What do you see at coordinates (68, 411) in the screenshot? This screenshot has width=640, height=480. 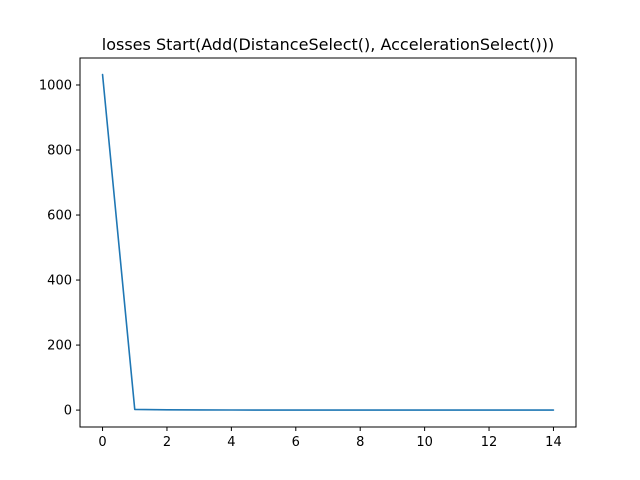 I see `y-tick-label: 0` at bounding box center [68, 411].